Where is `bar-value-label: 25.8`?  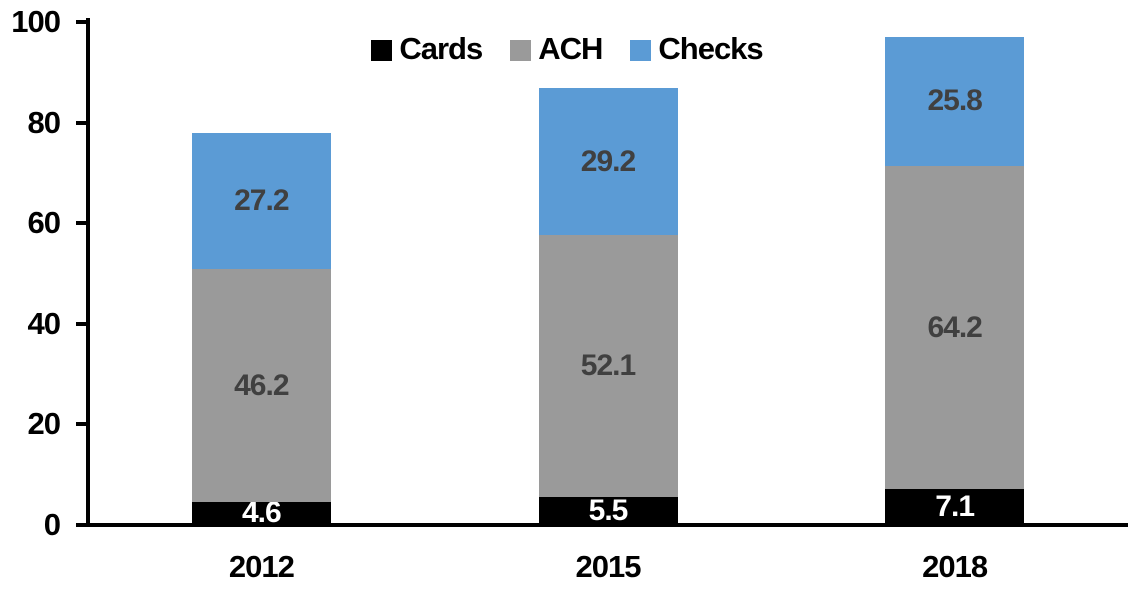 bar-value-label: 25.8 is located at coordinates (954, 101).